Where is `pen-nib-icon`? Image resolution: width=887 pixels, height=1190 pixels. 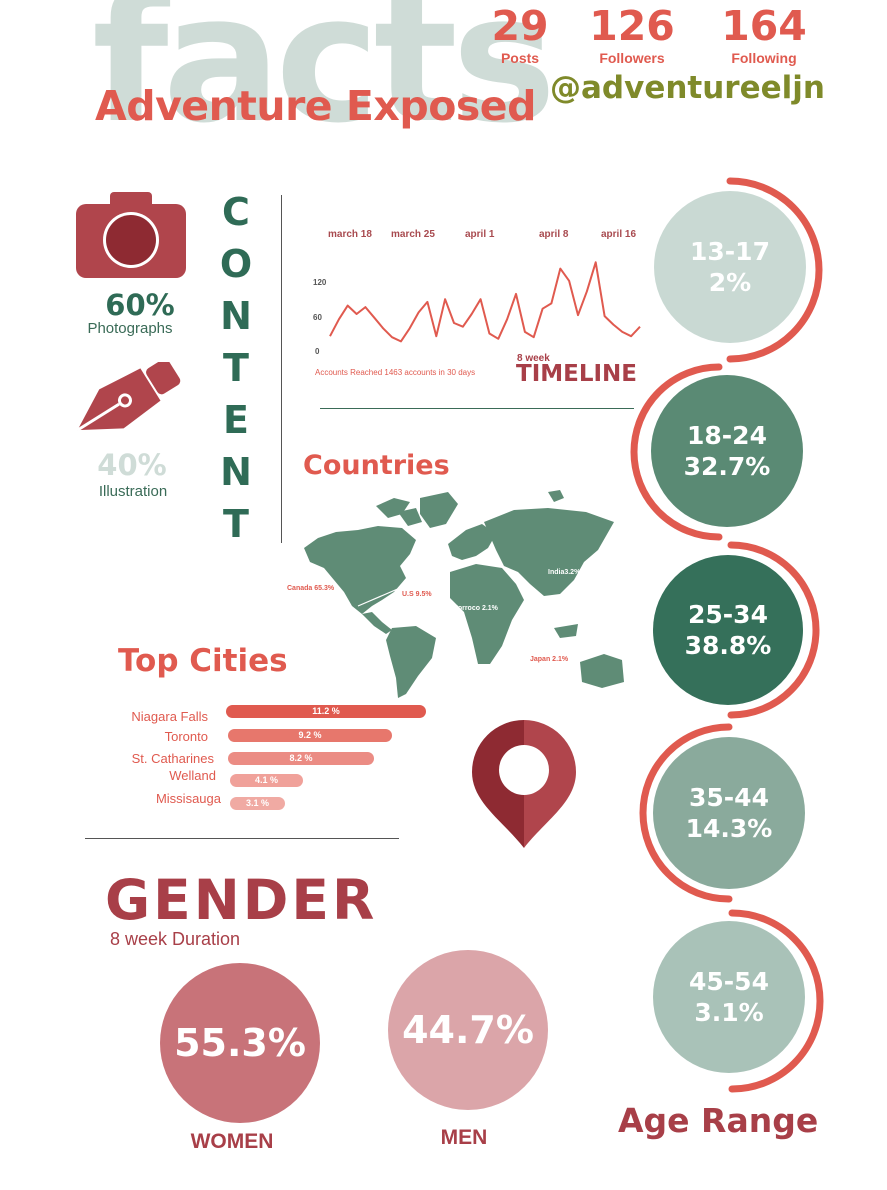
pen-nib-icon is located at coordinates (128, 397).